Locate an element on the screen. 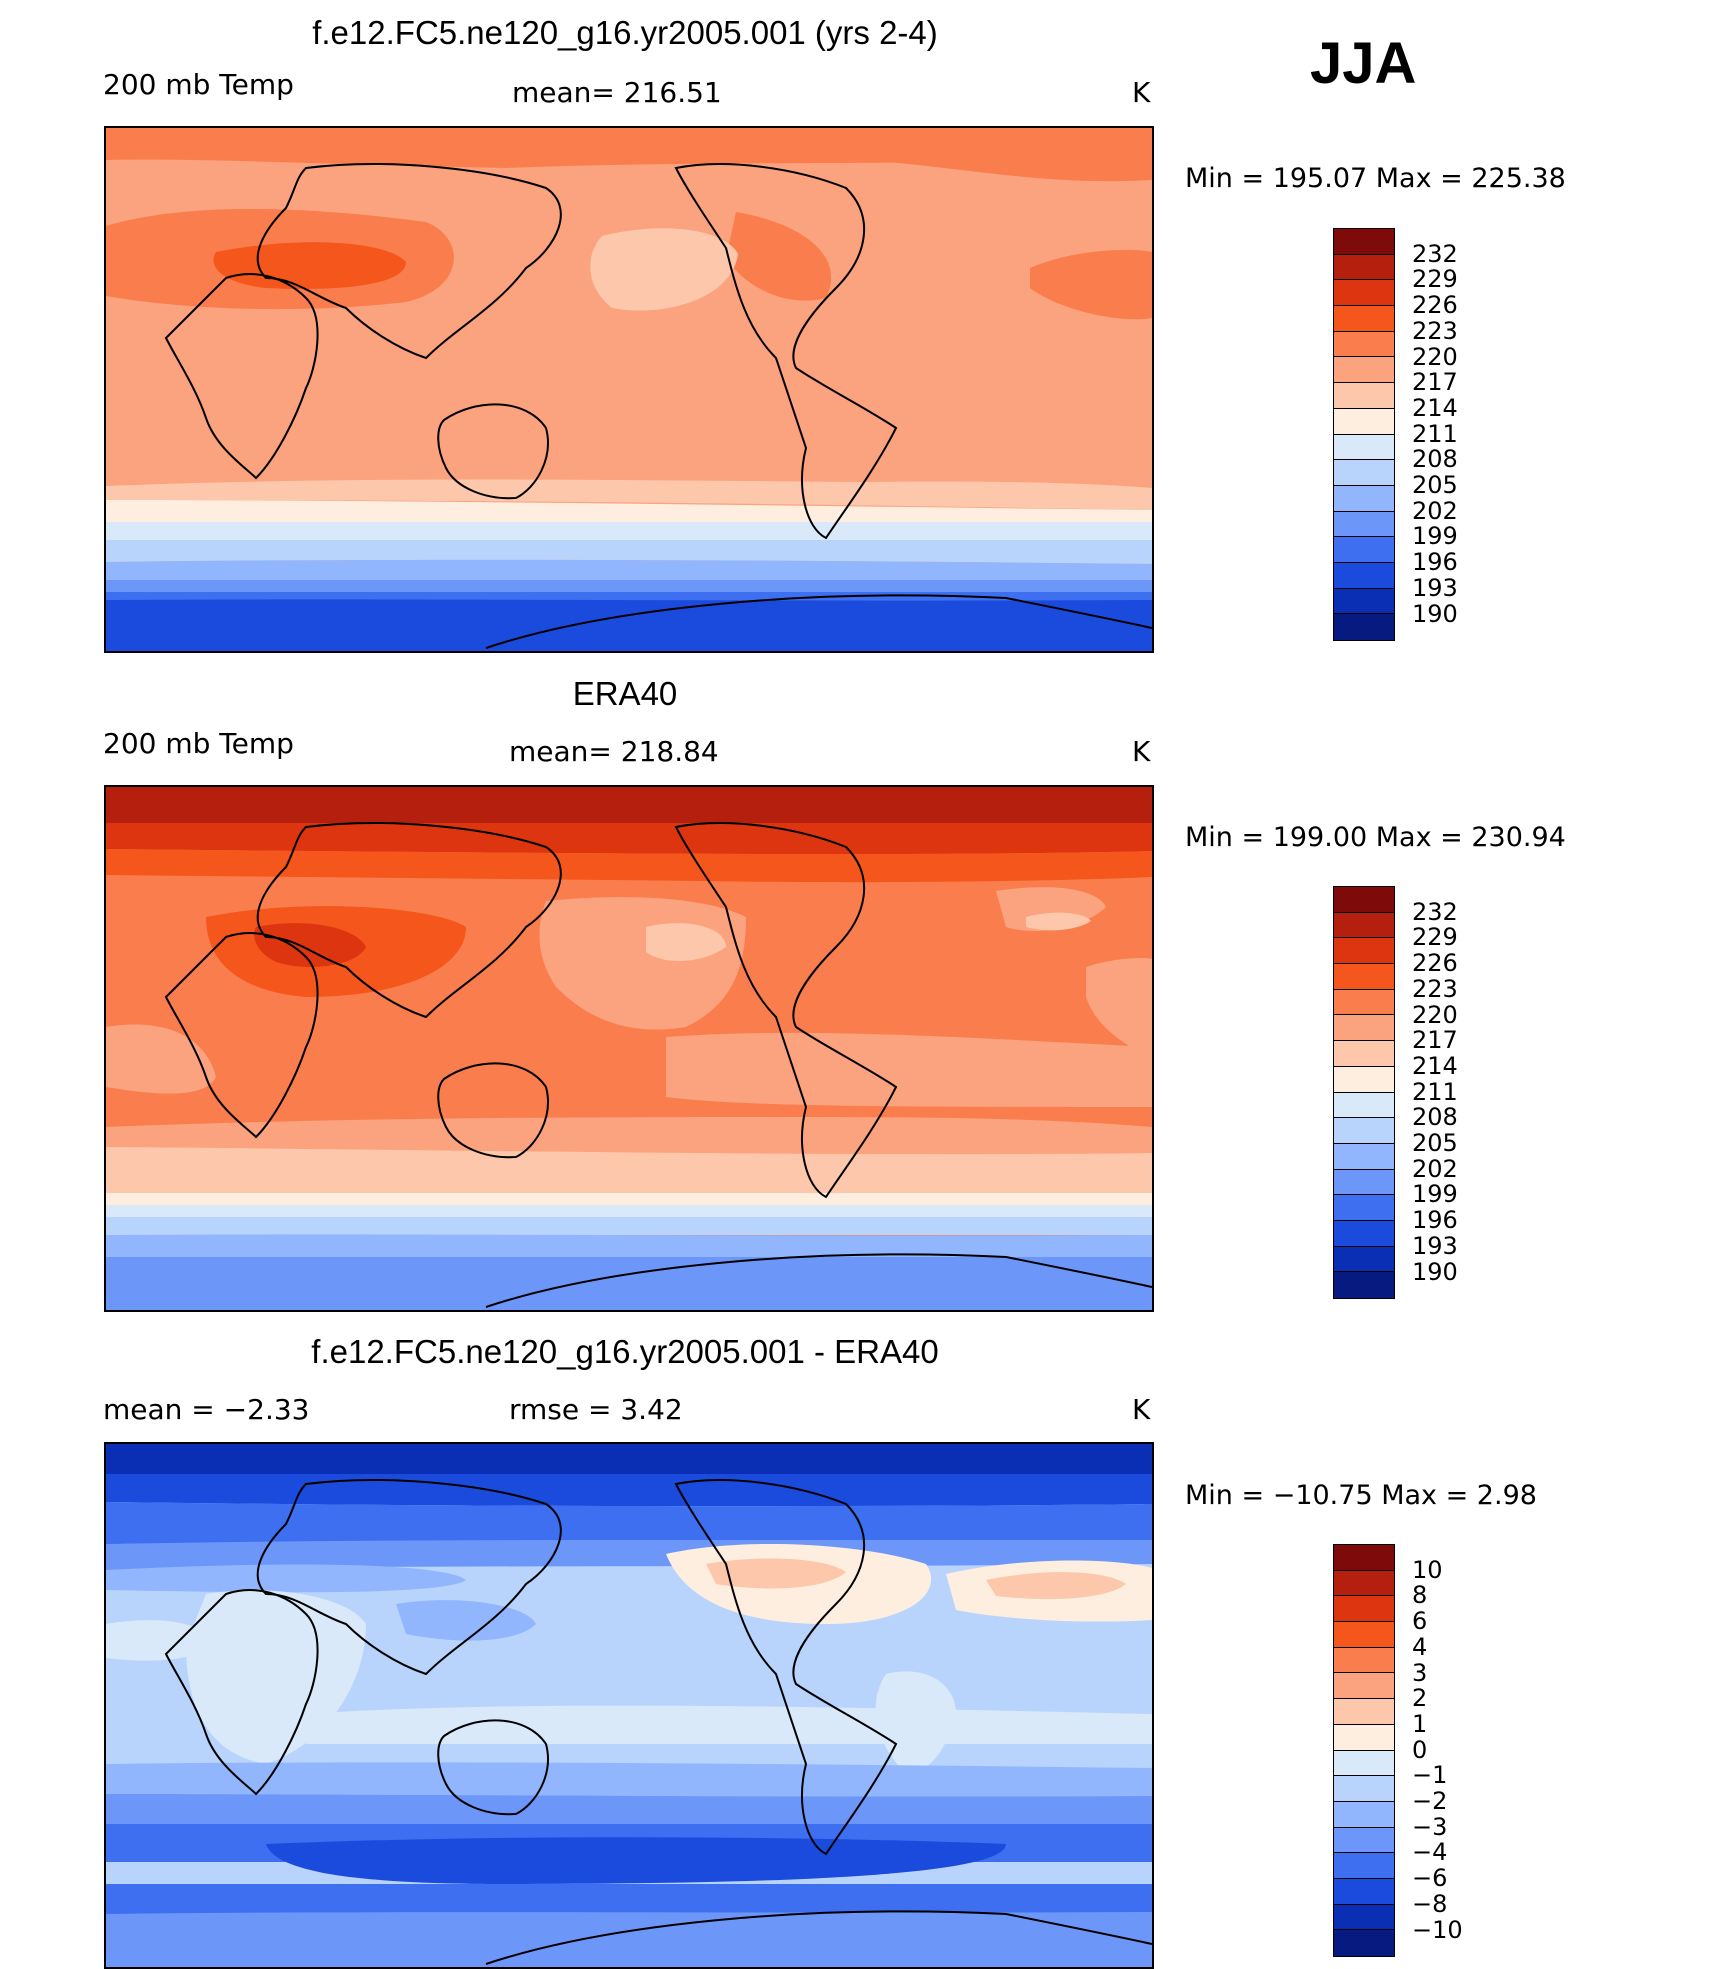 This screenshot has width=1710, height=1969. season-label: JJA is located at coordinates (1363, 63).